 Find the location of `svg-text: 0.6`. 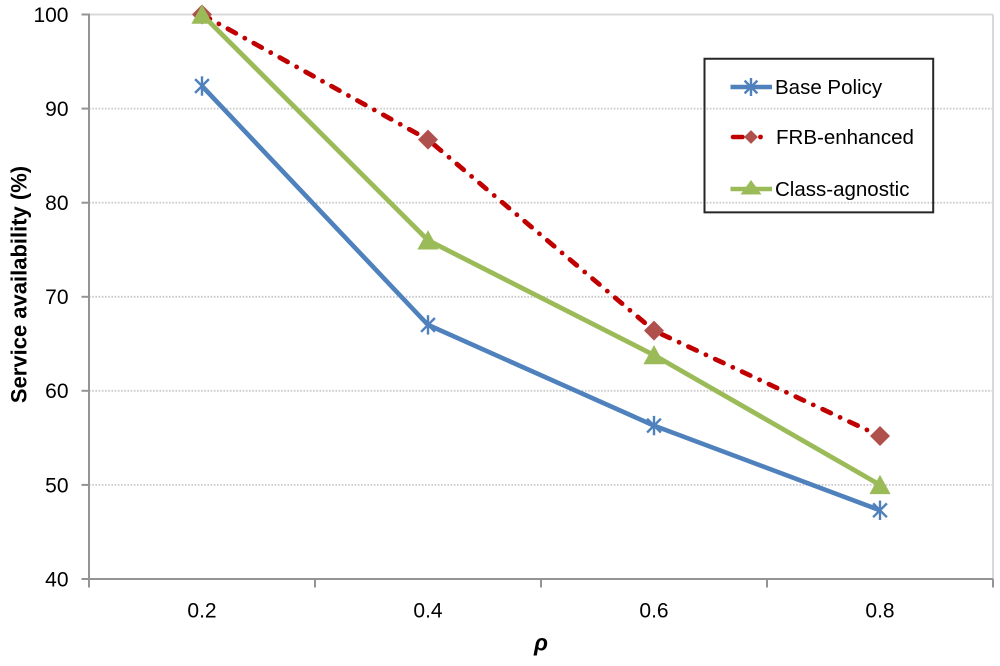

svg-text: 0.6 is located at coordinates (653, 610).